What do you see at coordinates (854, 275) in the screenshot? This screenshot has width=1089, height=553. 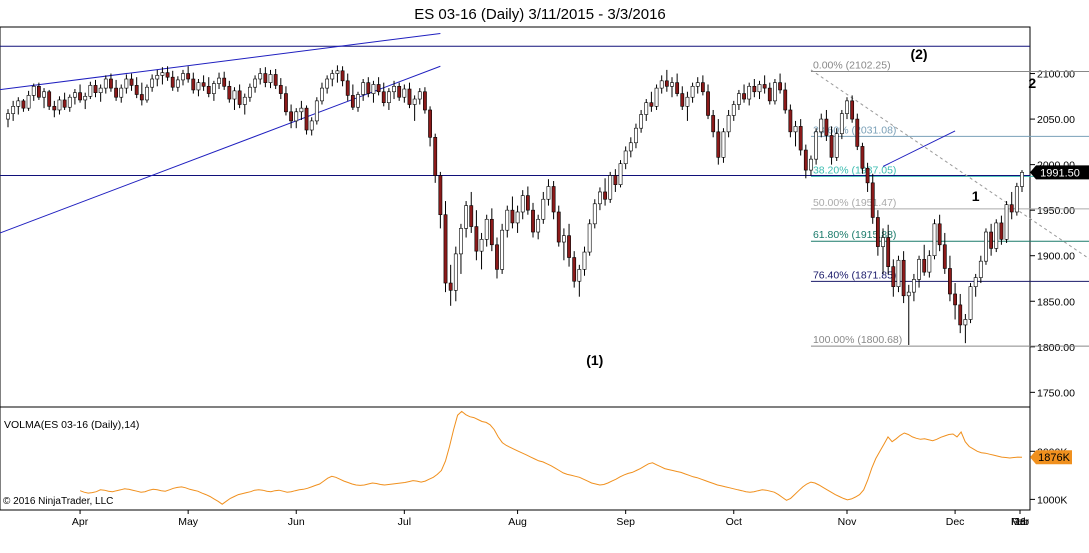 I see `fib-level-label: 76.40% (1871.85)` at bounding box center [854, 275].